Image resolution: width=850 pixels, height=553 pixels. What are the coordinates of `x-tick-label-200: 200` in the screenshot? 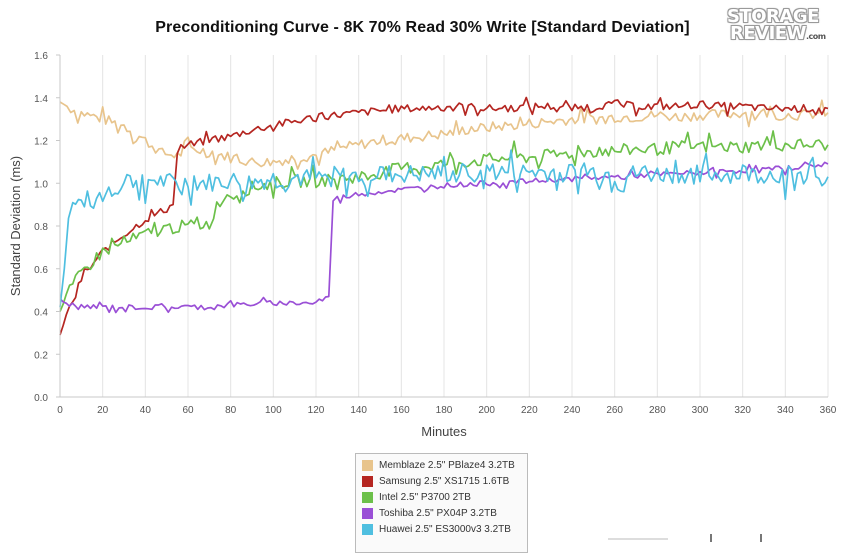 It's located at (486, 410).